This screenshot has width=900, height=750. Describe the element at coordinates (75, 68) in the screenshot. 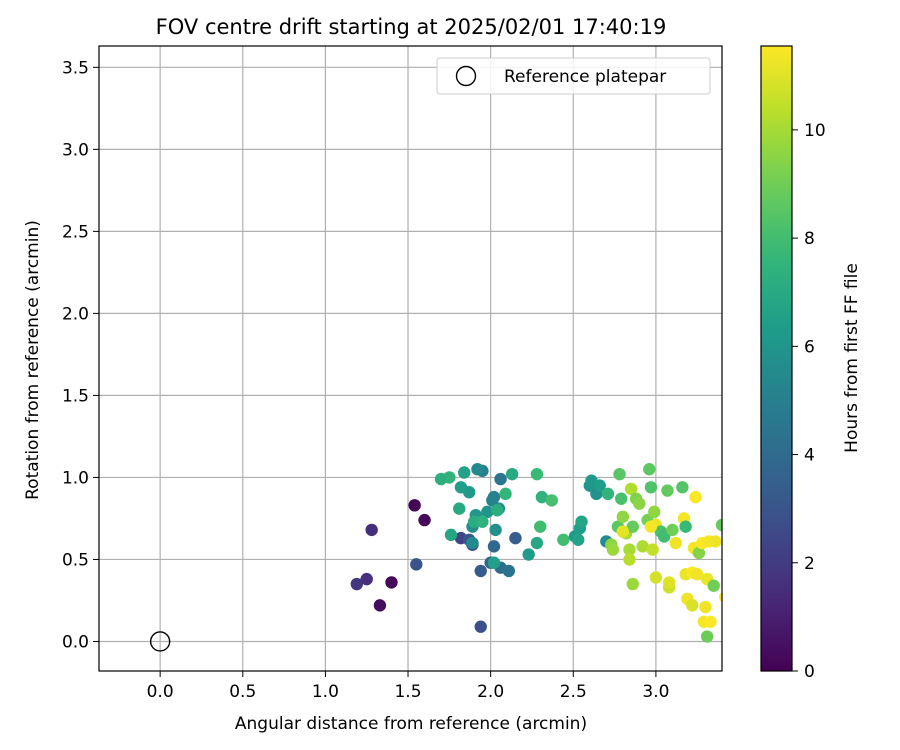

I see `y-tick-label: 3.5` at that location.